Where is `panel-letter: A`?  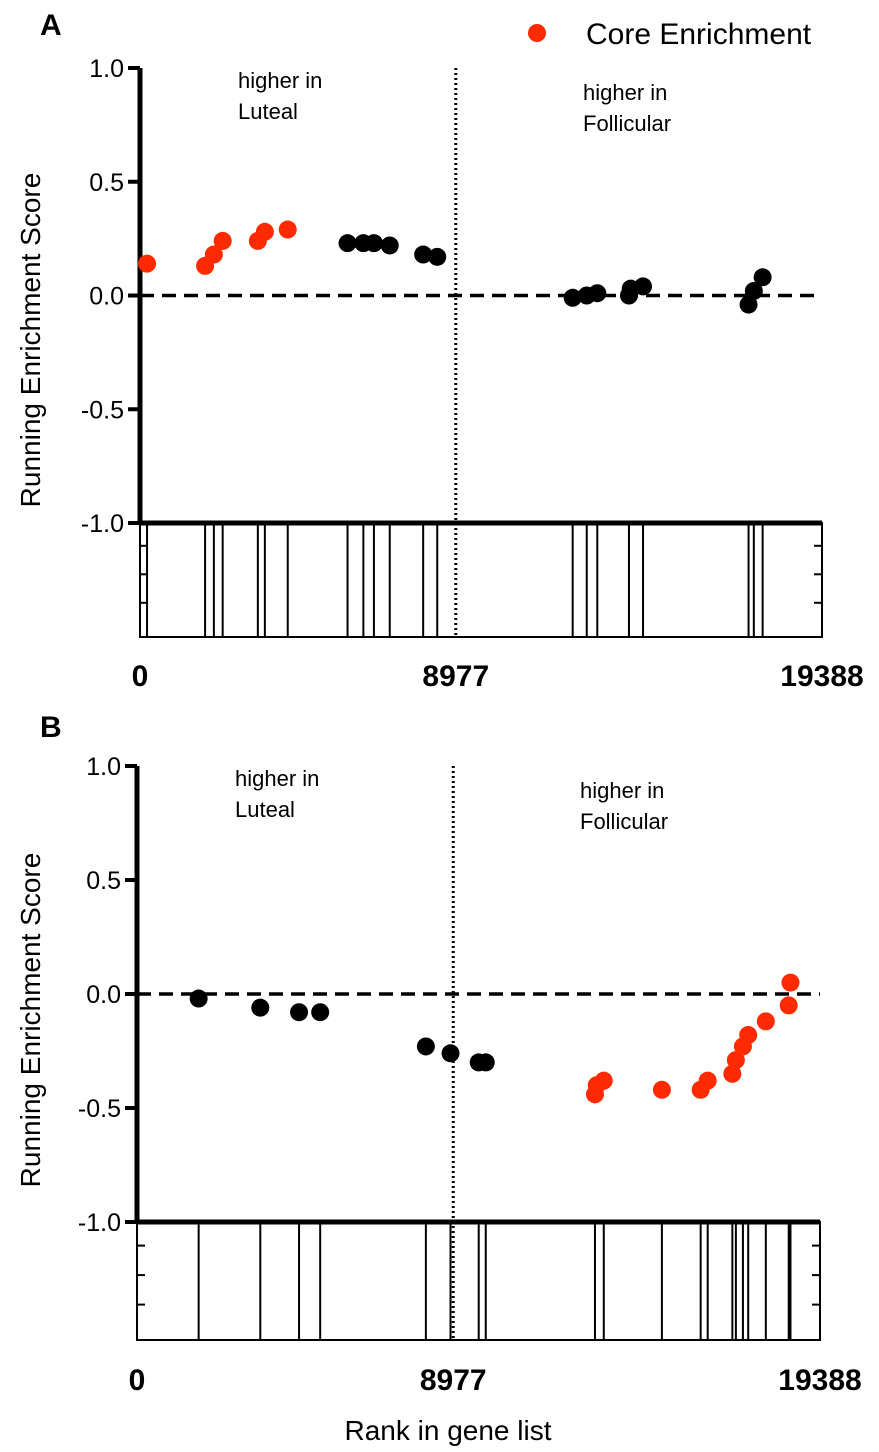
panel-letter: A is located at coordinates (51, 25).